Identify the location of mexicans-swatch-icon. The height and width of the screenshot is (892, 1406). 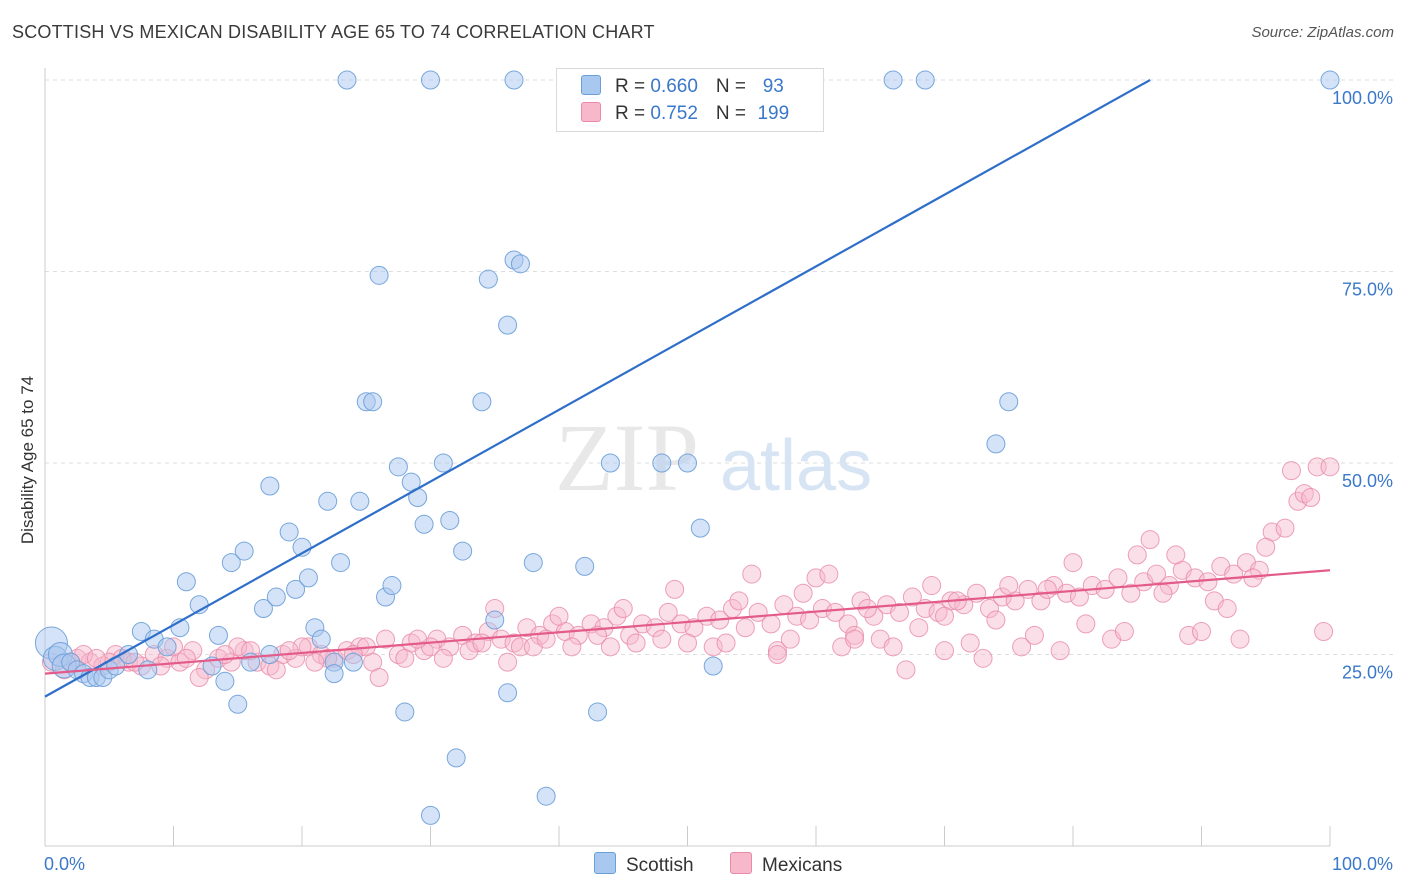
(591, 112).